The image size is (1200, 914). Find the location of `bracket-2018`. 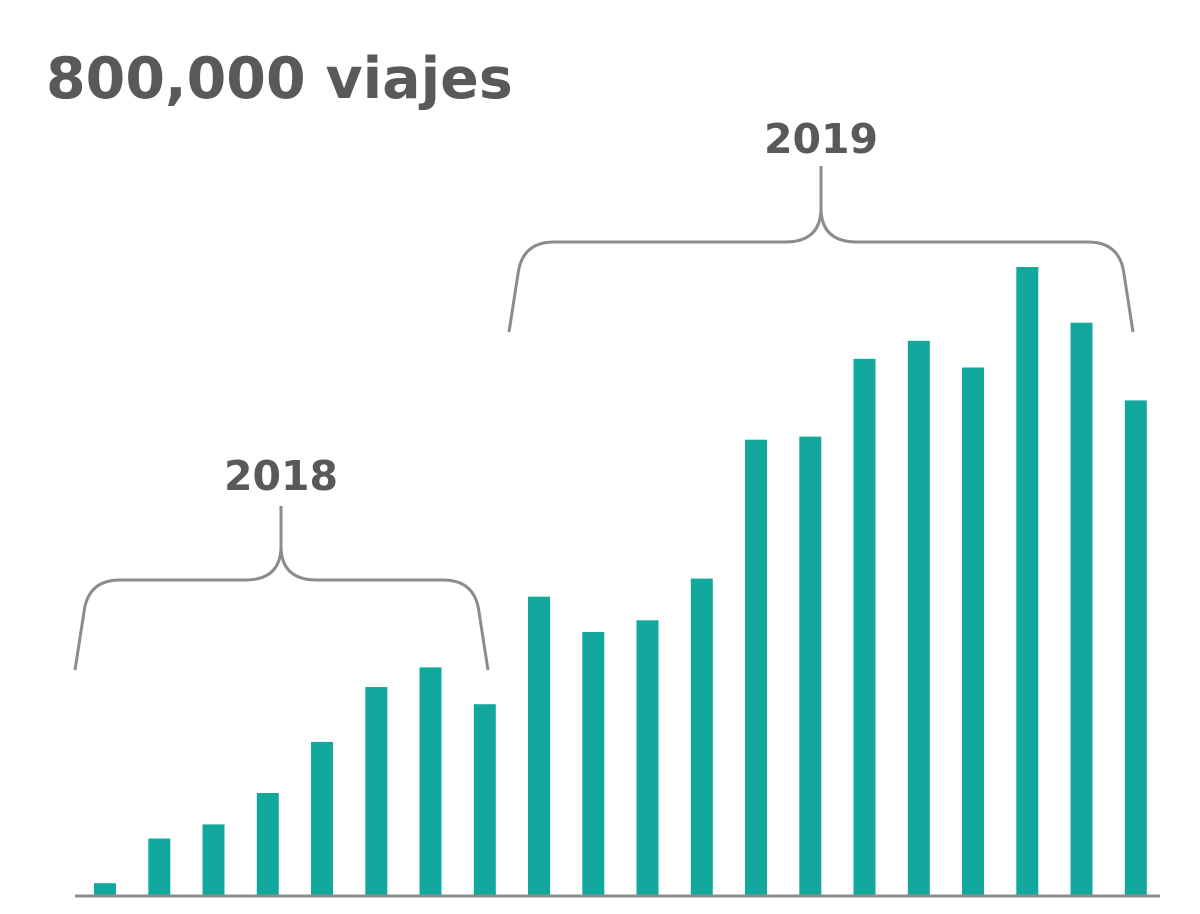

bracket-2018 is located at coordinates (281, 588).